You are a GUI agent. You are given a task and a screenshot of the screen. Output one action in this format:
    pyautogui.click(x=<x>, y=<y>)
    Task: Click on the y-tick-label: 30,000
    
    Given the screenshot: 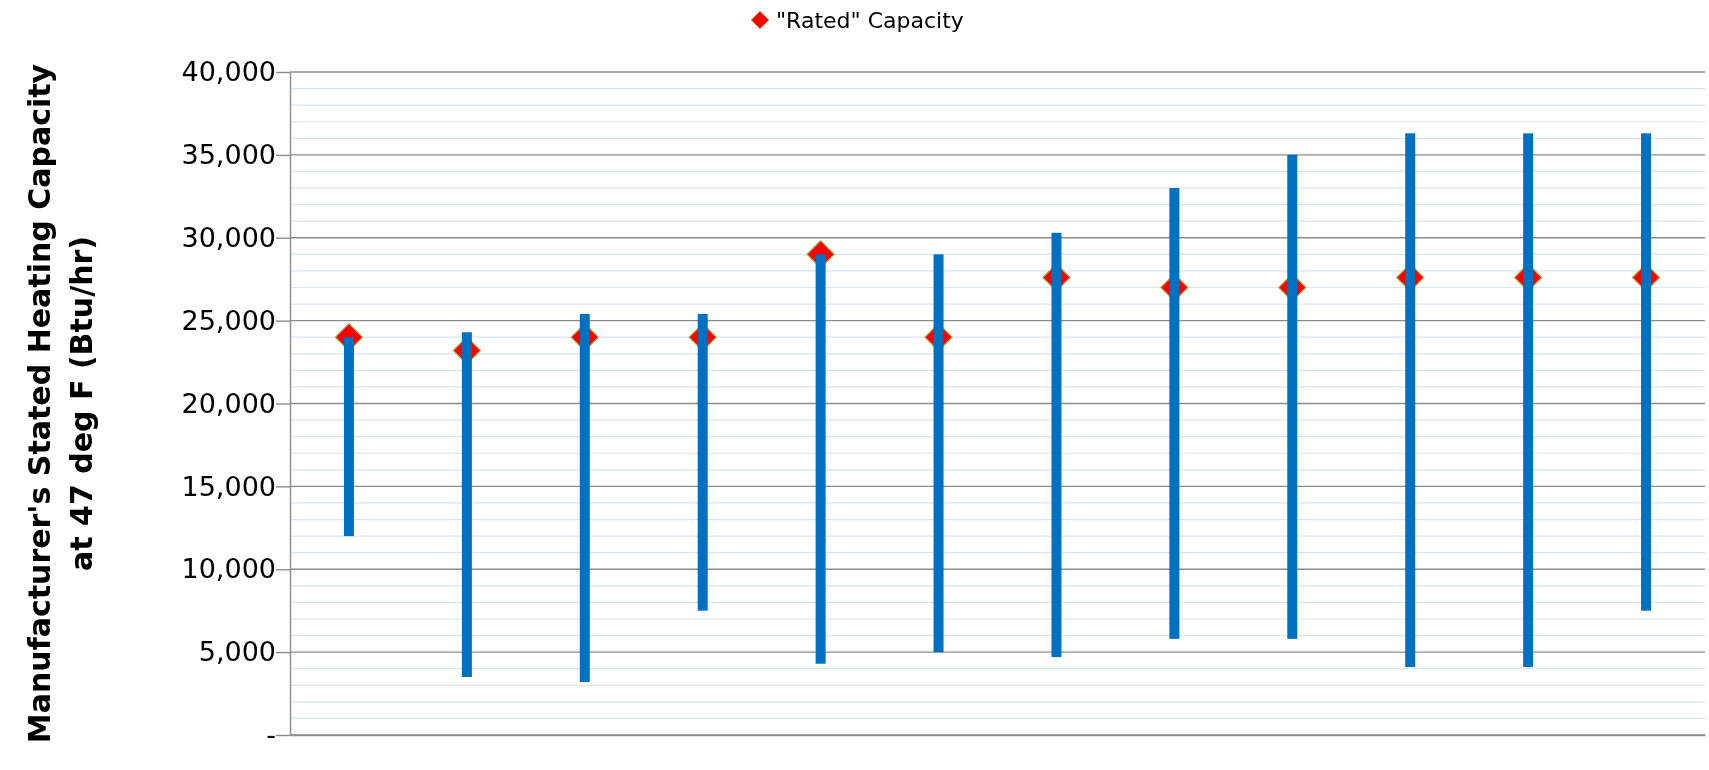 What is the action you would take?
    pyautogui.click(x=228, y=237)
    